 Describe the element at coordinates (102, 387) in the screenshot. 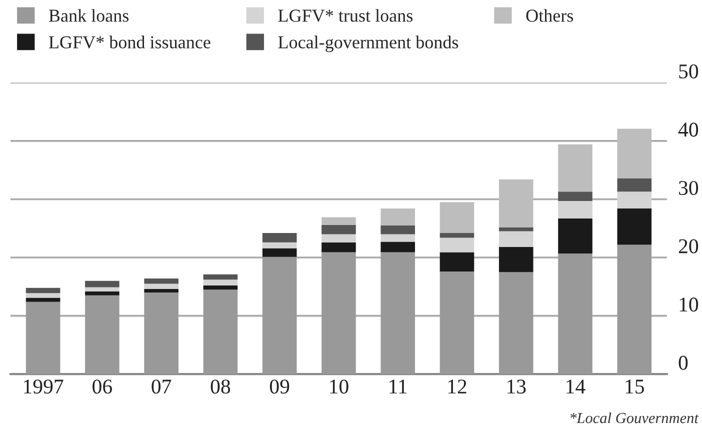

I see `x-tick-label: 06` at that location.